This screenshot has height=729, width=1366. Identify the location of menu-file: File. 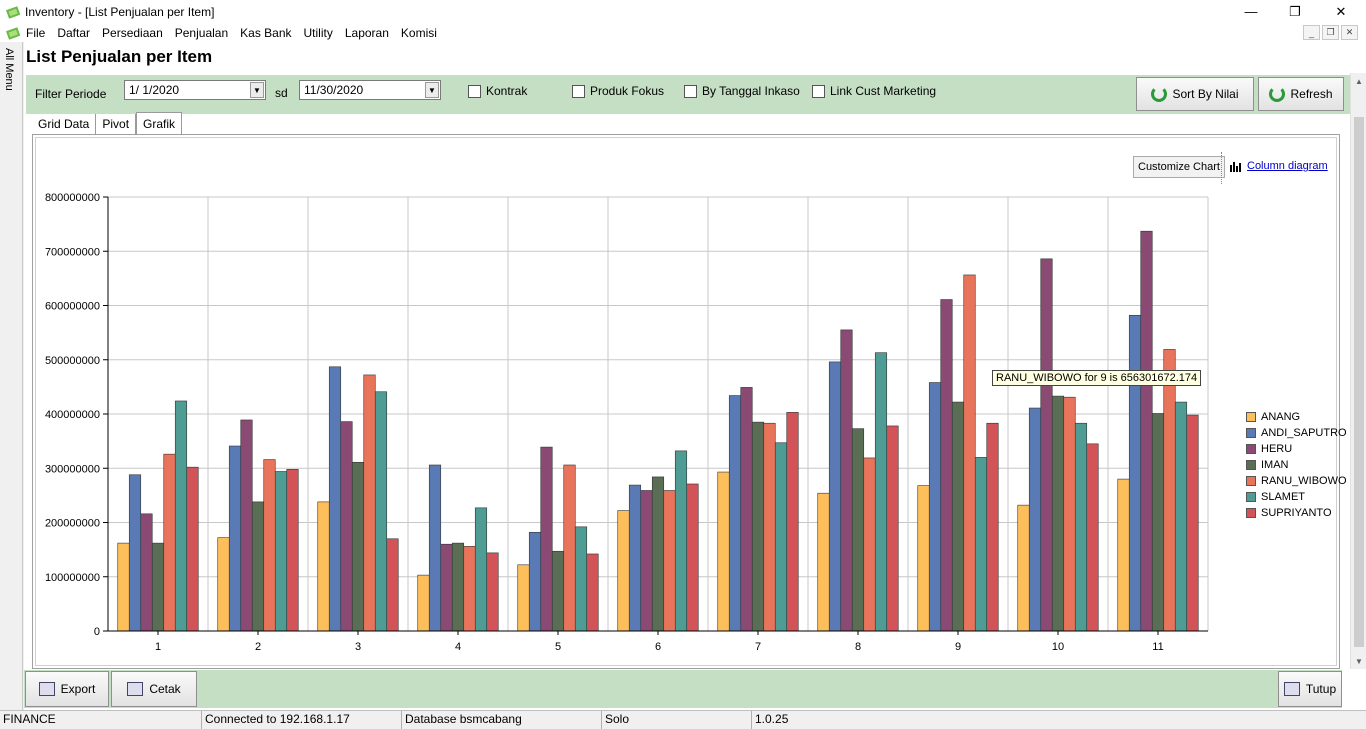
(36, 32).